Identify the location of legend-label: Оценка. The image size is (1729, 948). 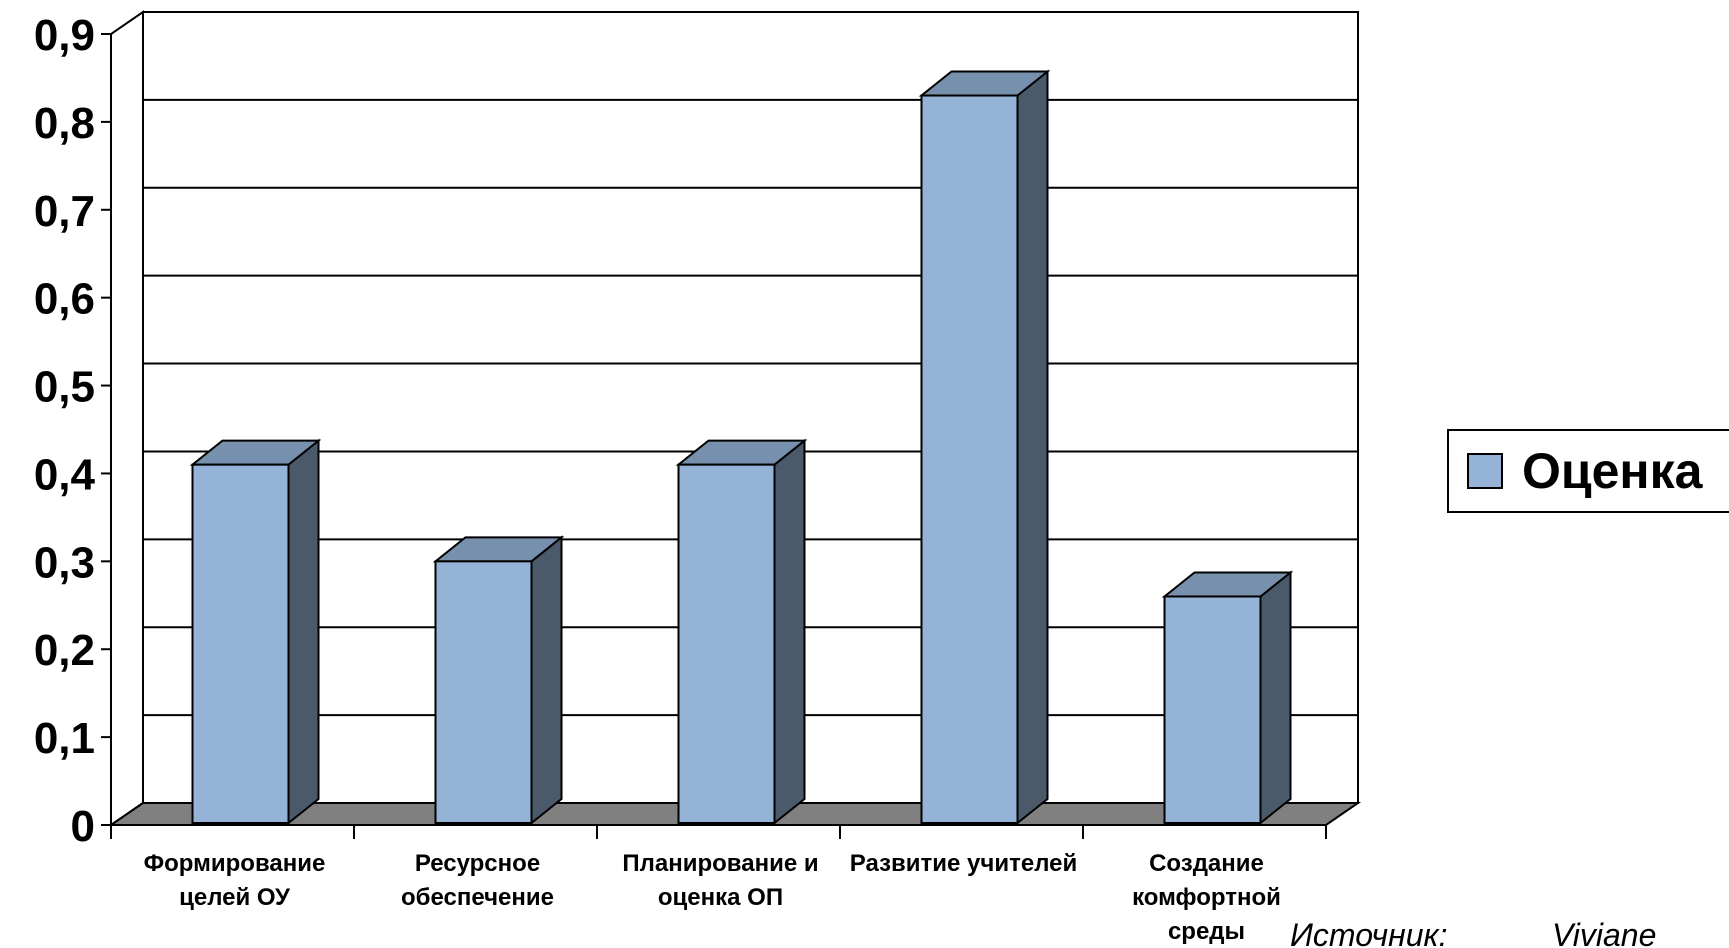
(1613, 471).